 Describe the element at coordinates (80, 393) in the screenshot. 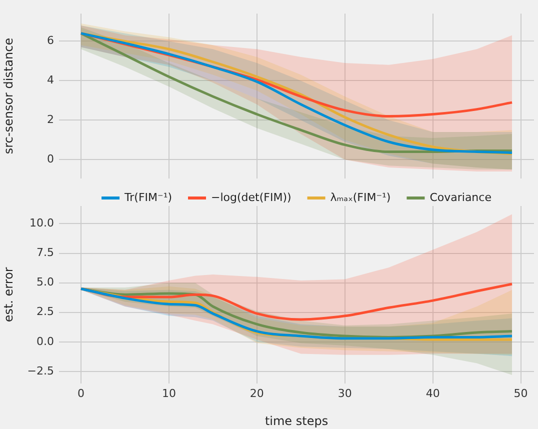

I see `x-tick-label: 0` at that location.